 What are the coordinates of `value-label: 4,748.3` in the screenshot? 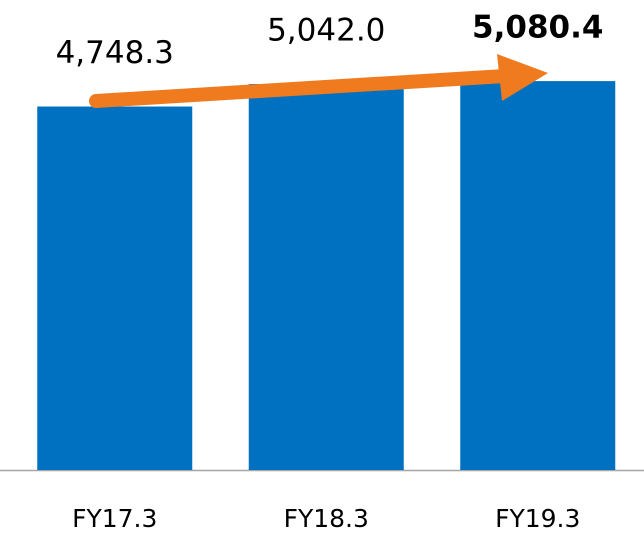 It's located at (115, 53).